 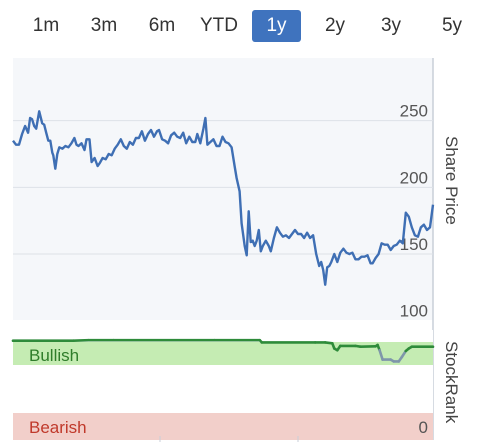 I want to click on stockrank-tick-label: 0, so click(x=423, y=427).